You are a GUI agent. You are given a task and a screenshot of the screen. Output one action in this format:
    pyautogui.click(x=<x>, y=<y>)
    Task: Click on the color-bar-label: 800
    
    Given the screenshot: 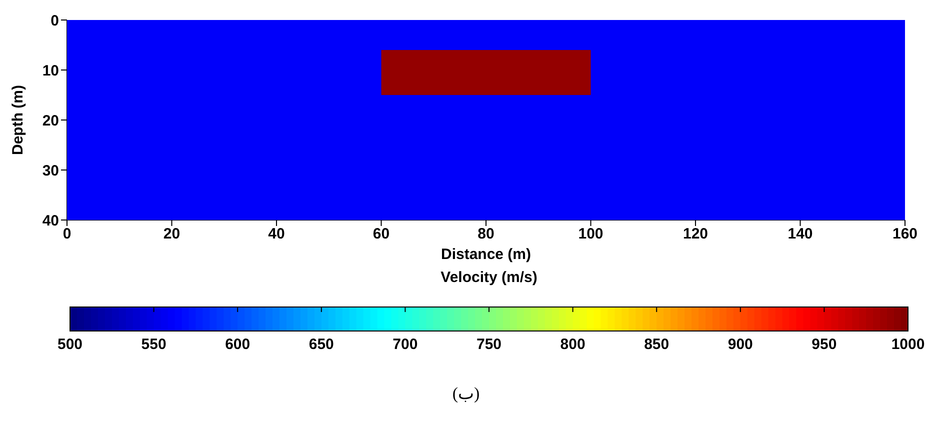 What is the action you would take?
    pyautogui.click(x=573, y=344)
    